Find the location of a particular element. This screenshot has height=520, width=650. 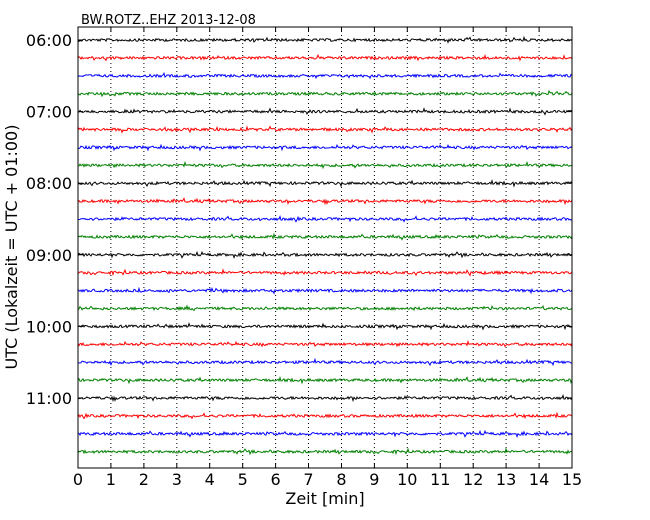

y-tick-label: 08:00 is located at coordinates (49, 183).